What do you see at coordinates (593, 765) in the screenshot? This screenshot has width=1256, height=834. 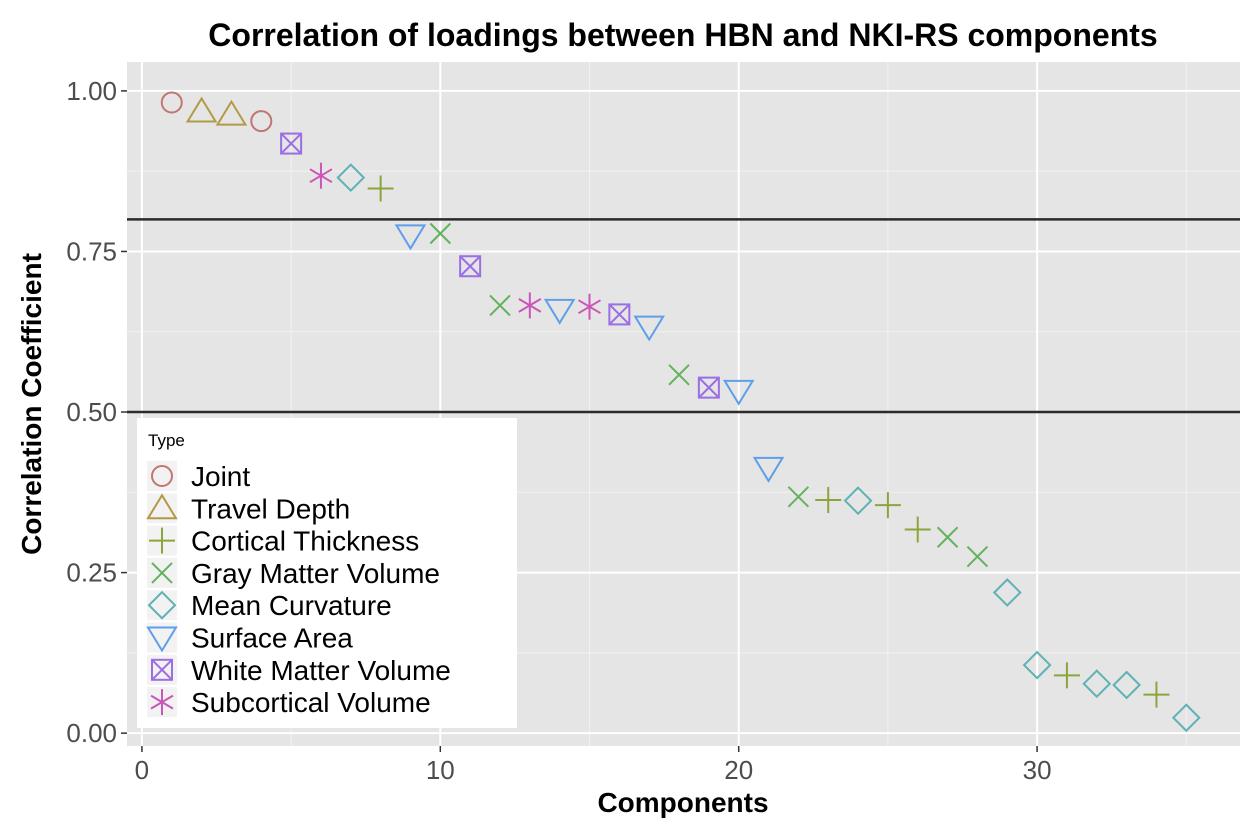 I see `x-axis-ticks: 0 10 20 30` at bounding box center [593, 765].